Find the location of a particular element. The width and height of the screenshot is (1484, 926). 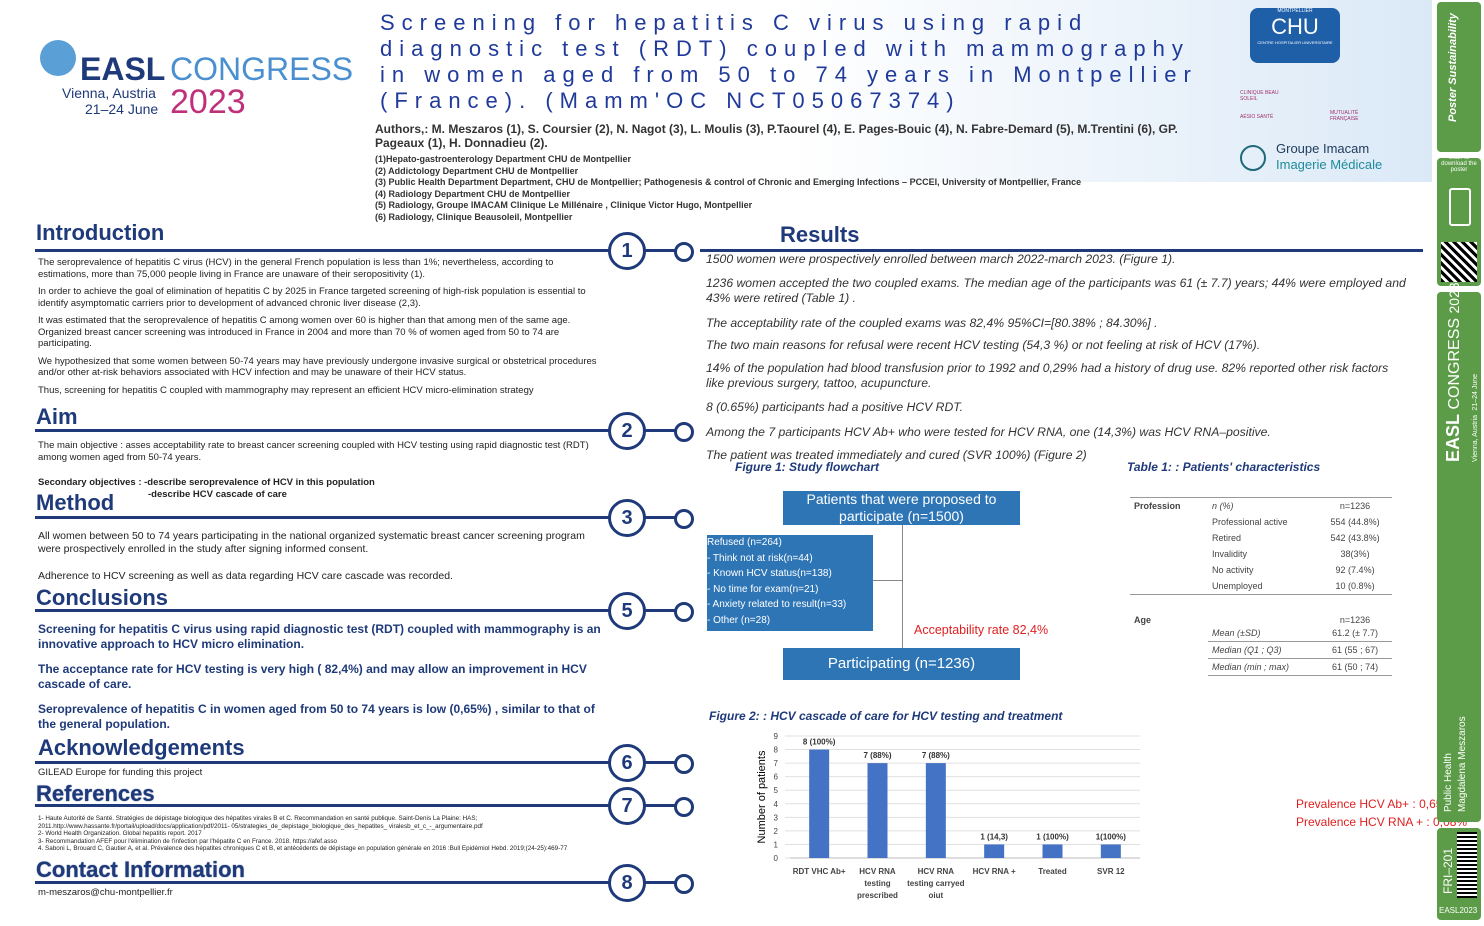

sidebar-code: FRI–201 EASL2023 is located at coordinates (1459, 874).